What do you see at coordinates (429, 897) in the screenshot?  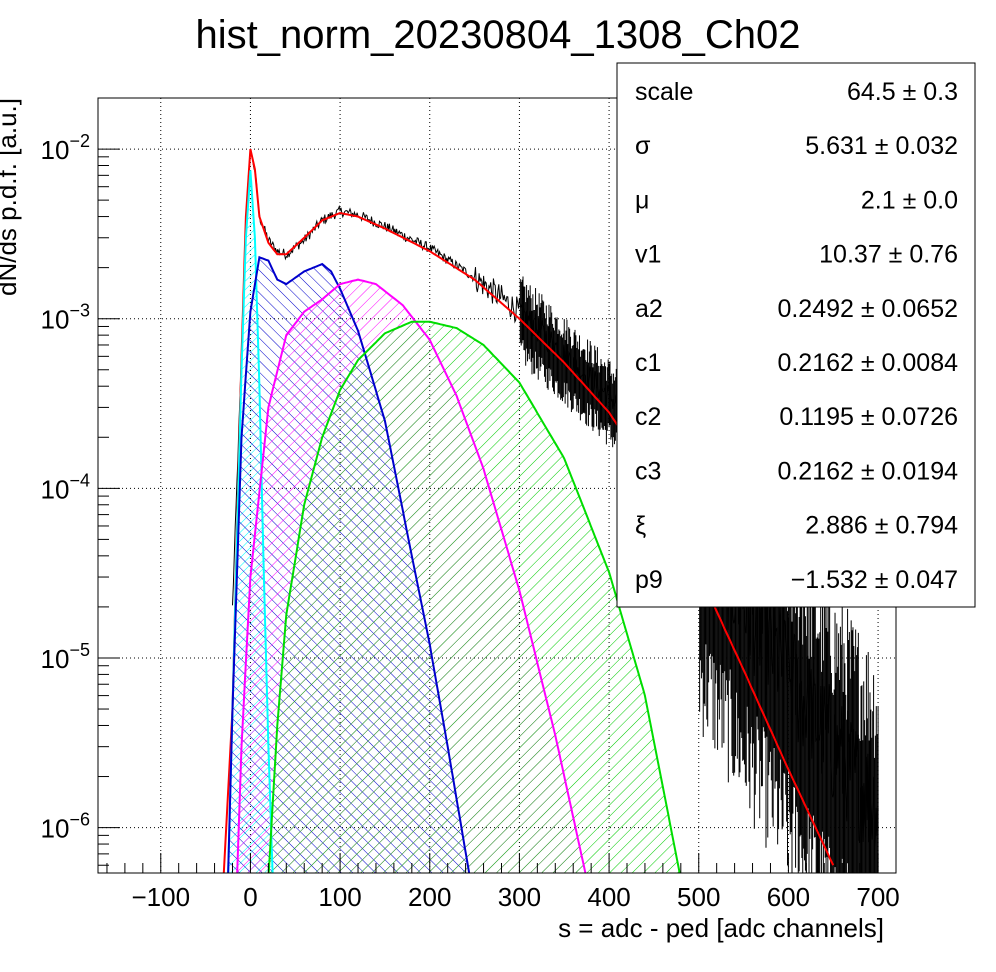 I see `x-tick-label: 200` at bounding box center [429, 897].